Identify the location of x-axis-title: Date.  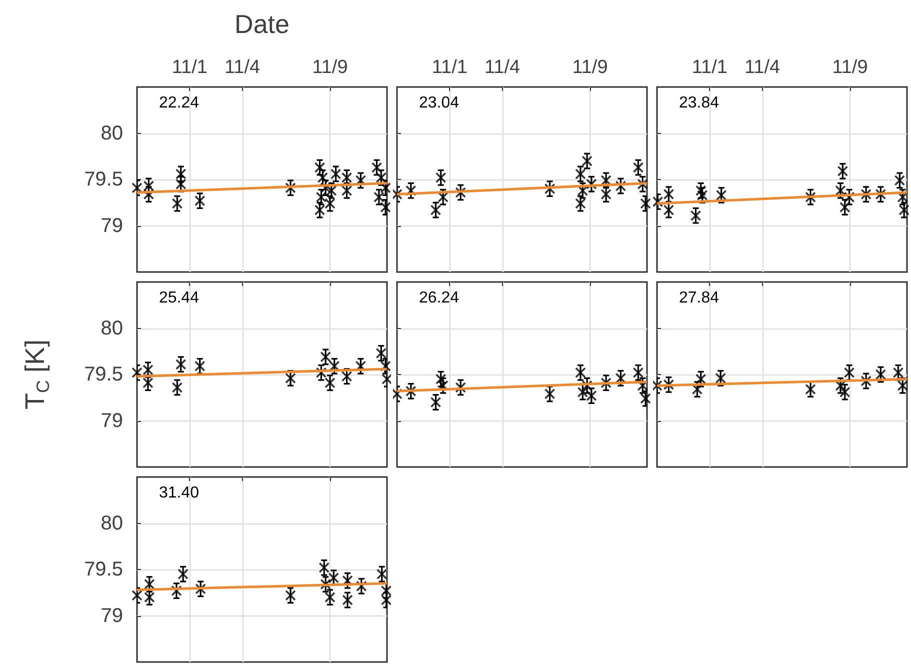
(262, 24).